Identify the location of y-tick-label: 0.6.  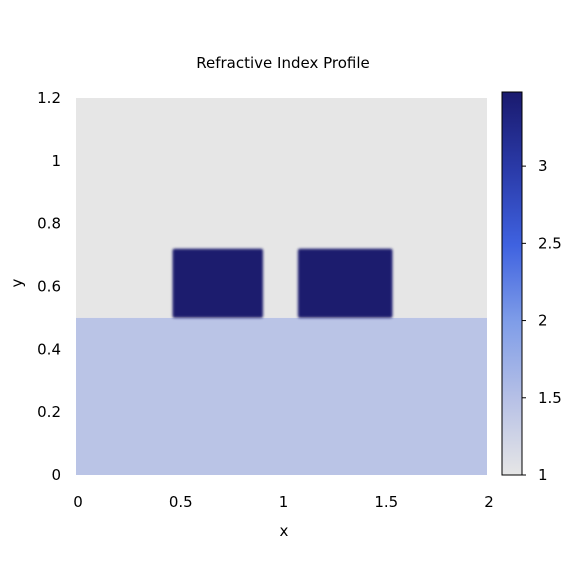
(49, 287).